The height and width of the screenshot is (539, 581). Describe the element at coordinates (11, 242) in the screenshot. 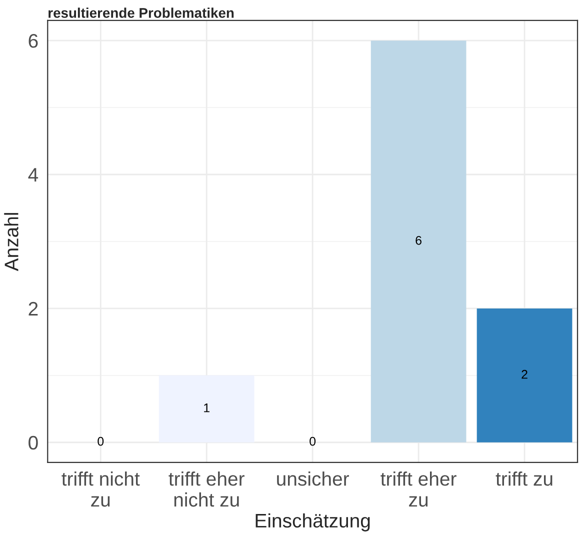

I see `y-axis-title: Anzahl` at that location.